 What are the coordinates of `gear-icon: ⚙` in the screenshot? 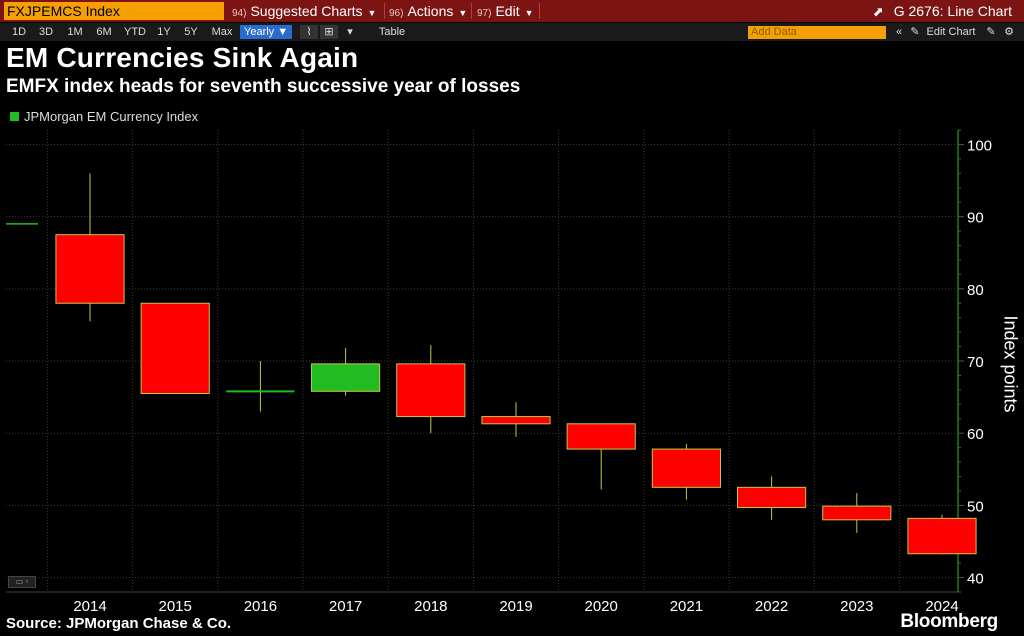 It's located at (1009, 32).